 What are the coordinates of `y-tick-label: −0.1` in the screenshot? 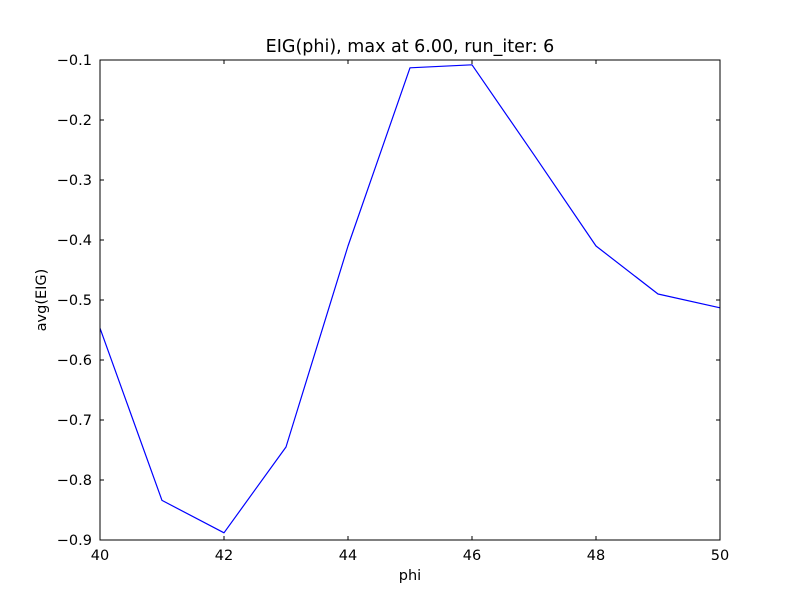 It's located at (74, 61).